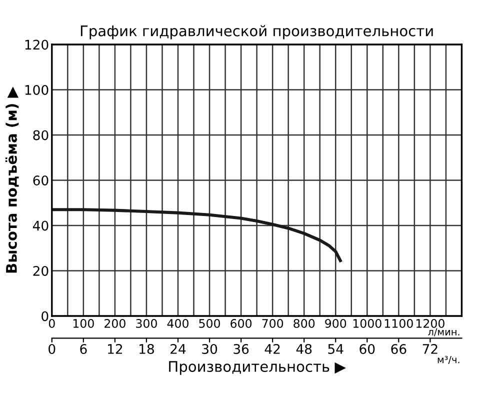 This screenshot has width=485, height=401. Describe the element at coordinates (336, 349) in the screenshot. I see `x2-tick-label: 54` at that location.